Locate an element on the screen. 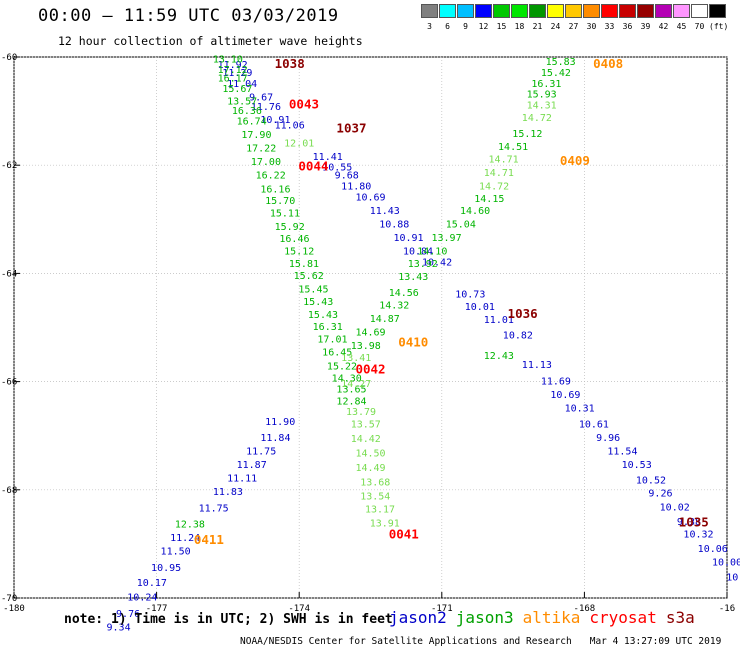 The height and width of the screenshot is (650, 740). pass-time-label: 0041 is located at coordinates (404, 533).